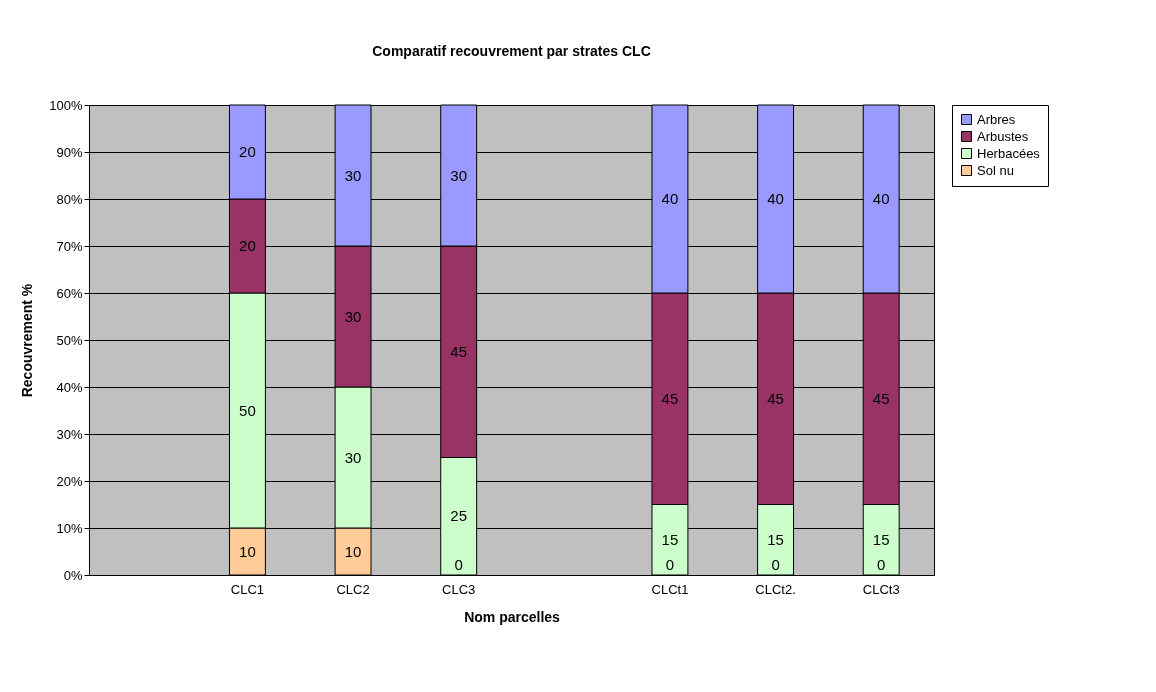  I want to click on data-label: 50, so click(247, 410).